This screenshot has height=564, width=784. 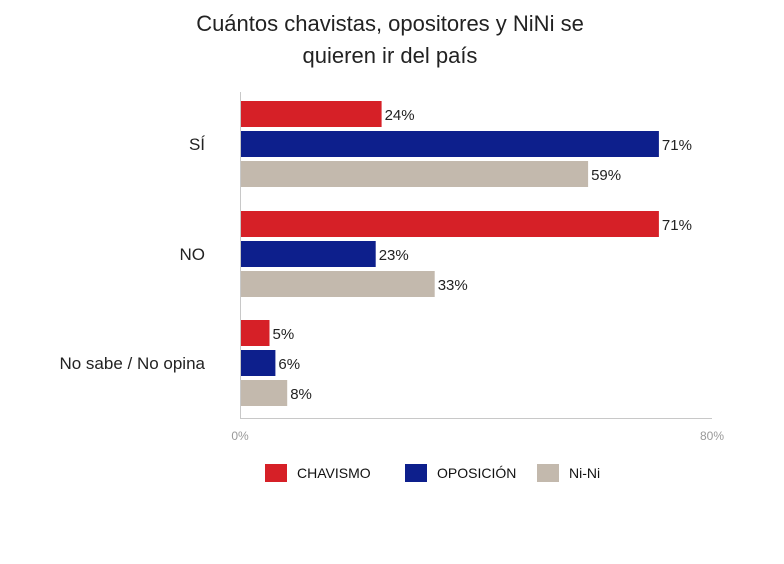 I want to click on legend-swatch-oposicion, so click(x=416, y=473).